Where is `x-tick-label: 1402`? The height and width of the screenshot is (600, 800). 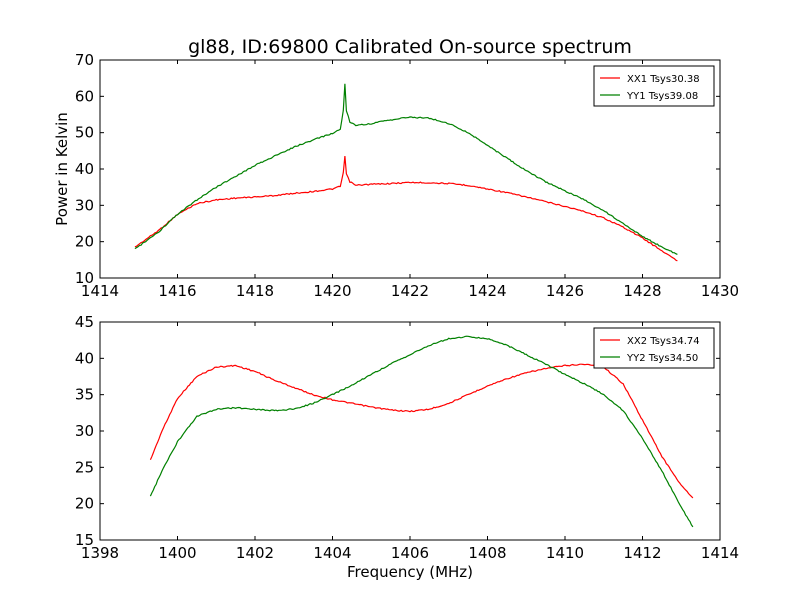
x-tick-label: 1402 is located at coordinates (255, 553).